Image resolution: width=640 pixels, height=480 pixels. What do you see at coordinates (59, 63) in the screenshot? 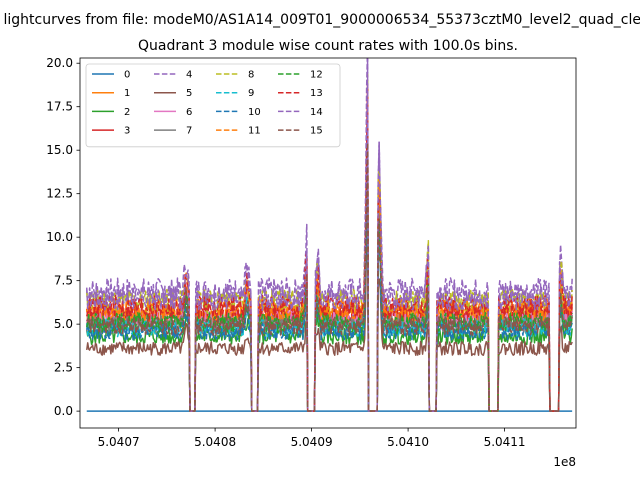
I see `y-tick-label: 20.0` at bounding box center [59, 63].